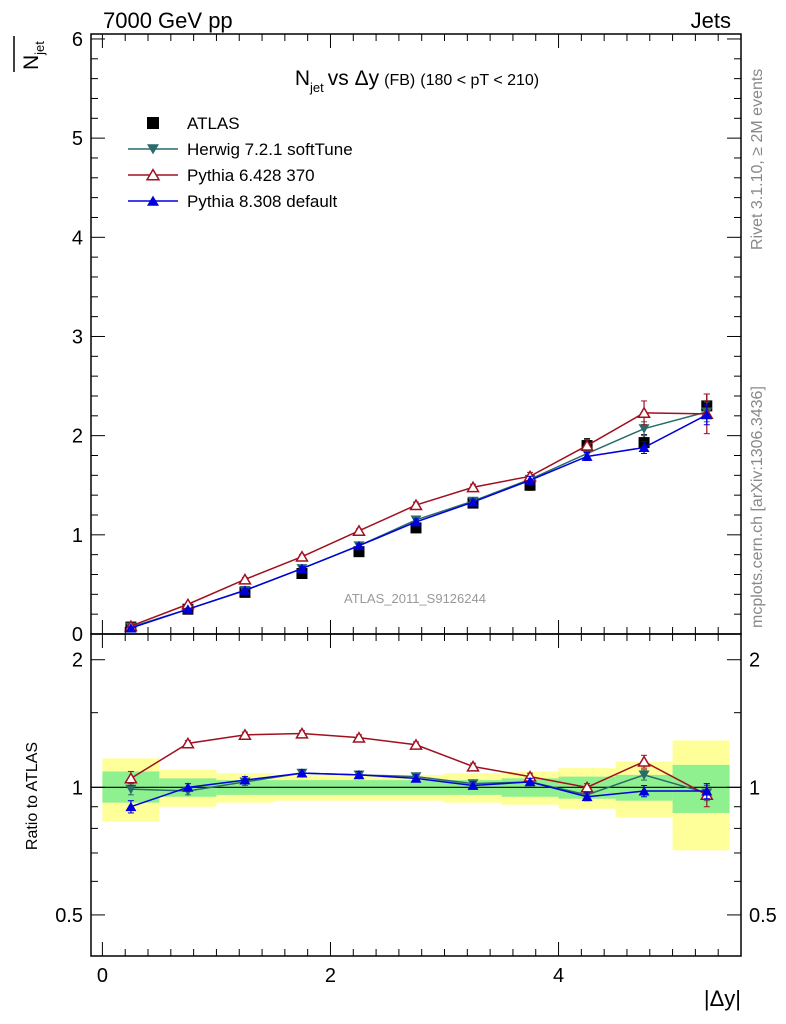 The image size is (786, 1024). What do you see at coordinates (754, 788) in the screenshot?
I see `ratio-ytick-label-right: 1` at bounding box center [754, 788].